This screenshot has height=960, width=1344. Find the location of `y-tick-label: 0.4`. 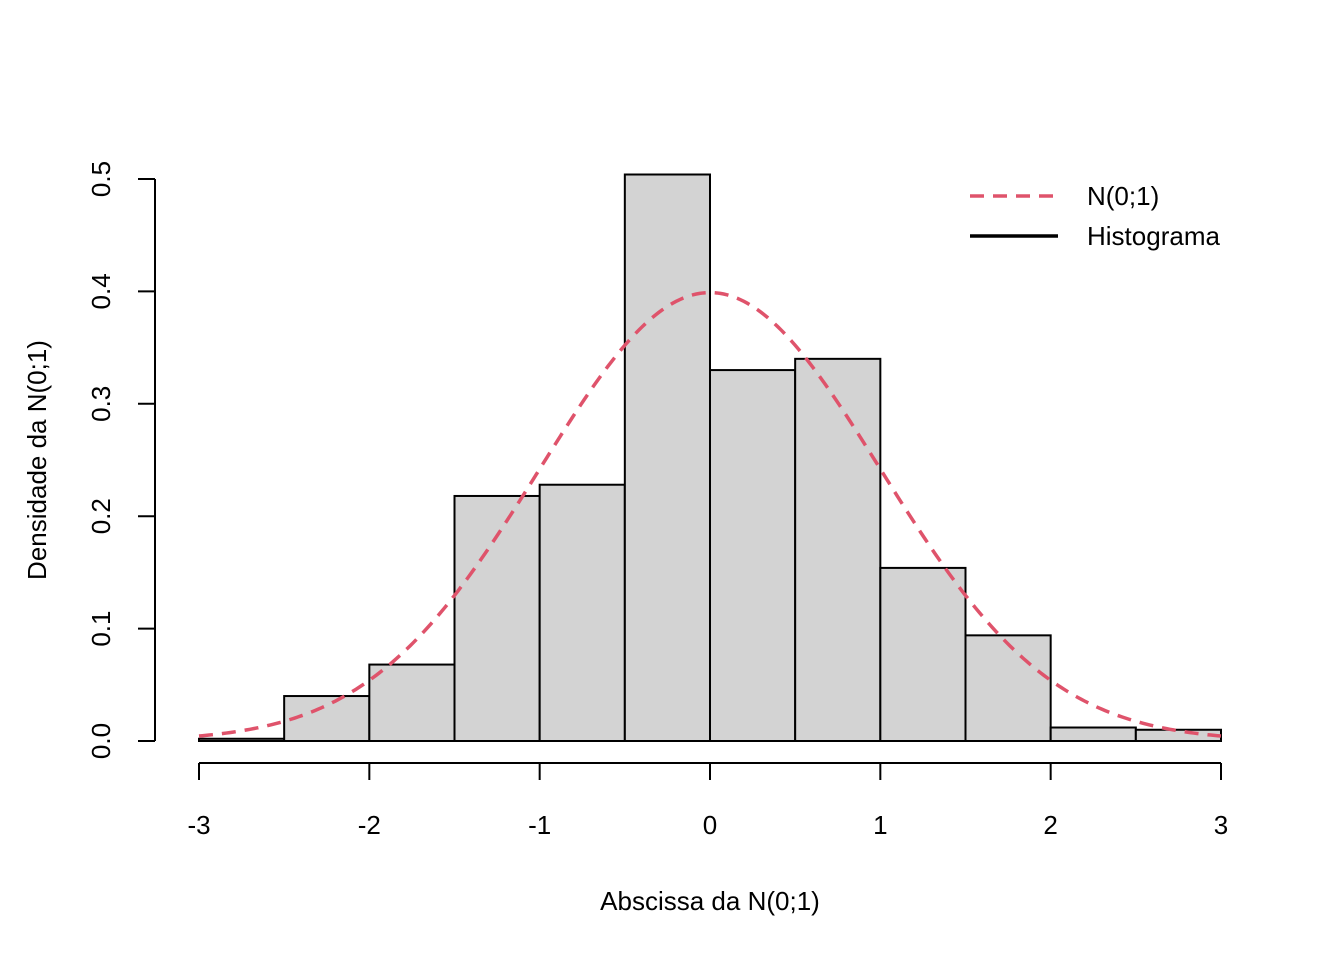

y-tick-label: 0.4 is located at coordinates (101, 291).